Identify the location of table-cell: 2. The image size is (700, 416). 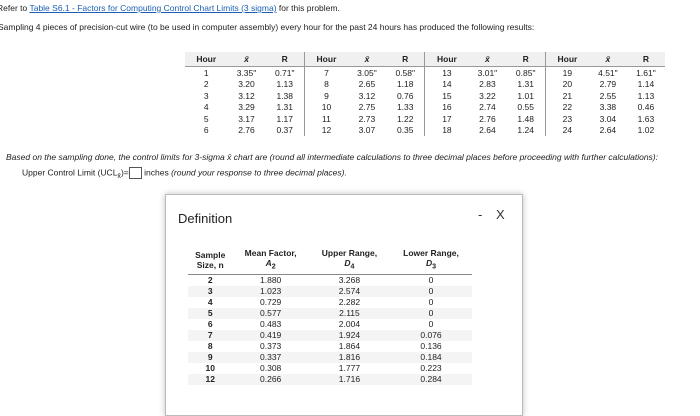
(206, 84).